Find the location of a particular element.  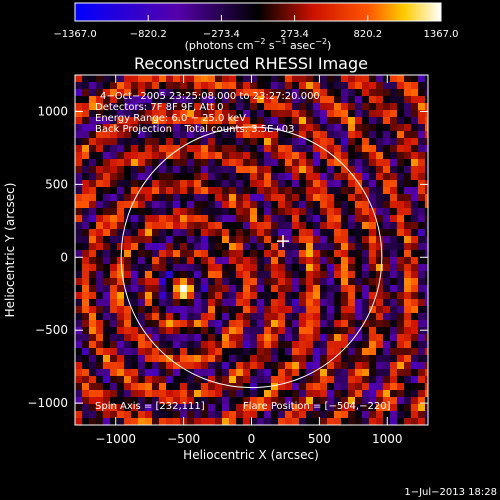

y-tick-labels: −1000 −500 0 500 1000 is located at coordinates (47, 257).